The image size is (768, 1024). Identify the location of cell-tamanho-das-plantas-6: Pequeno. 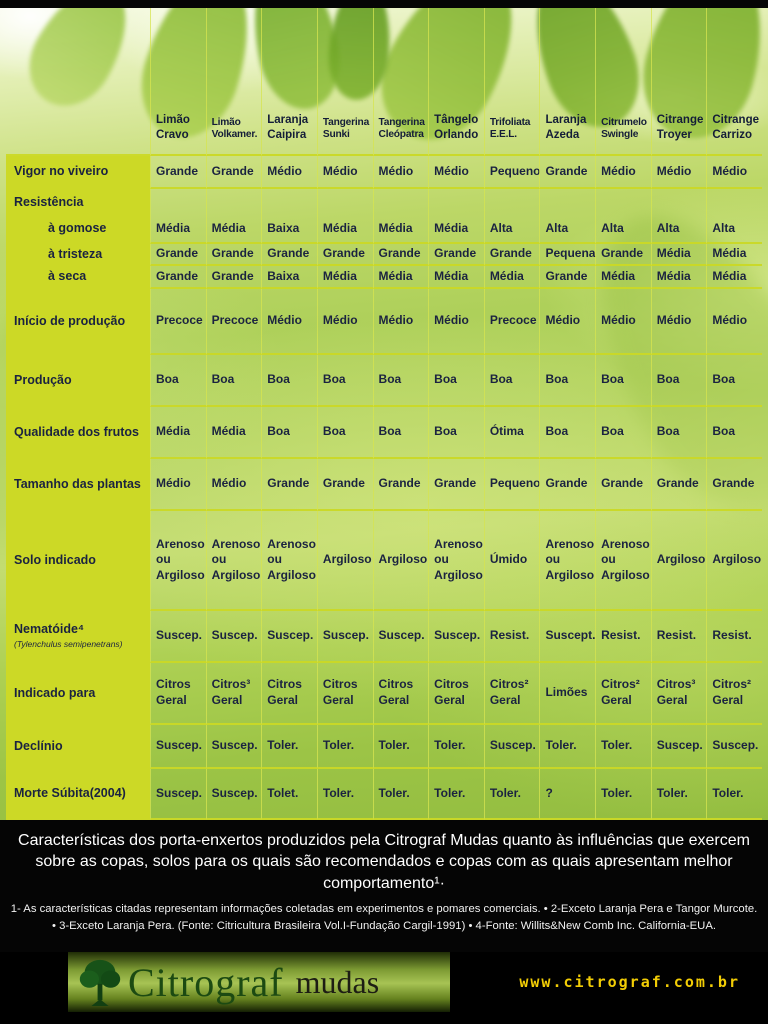
(511, 485).